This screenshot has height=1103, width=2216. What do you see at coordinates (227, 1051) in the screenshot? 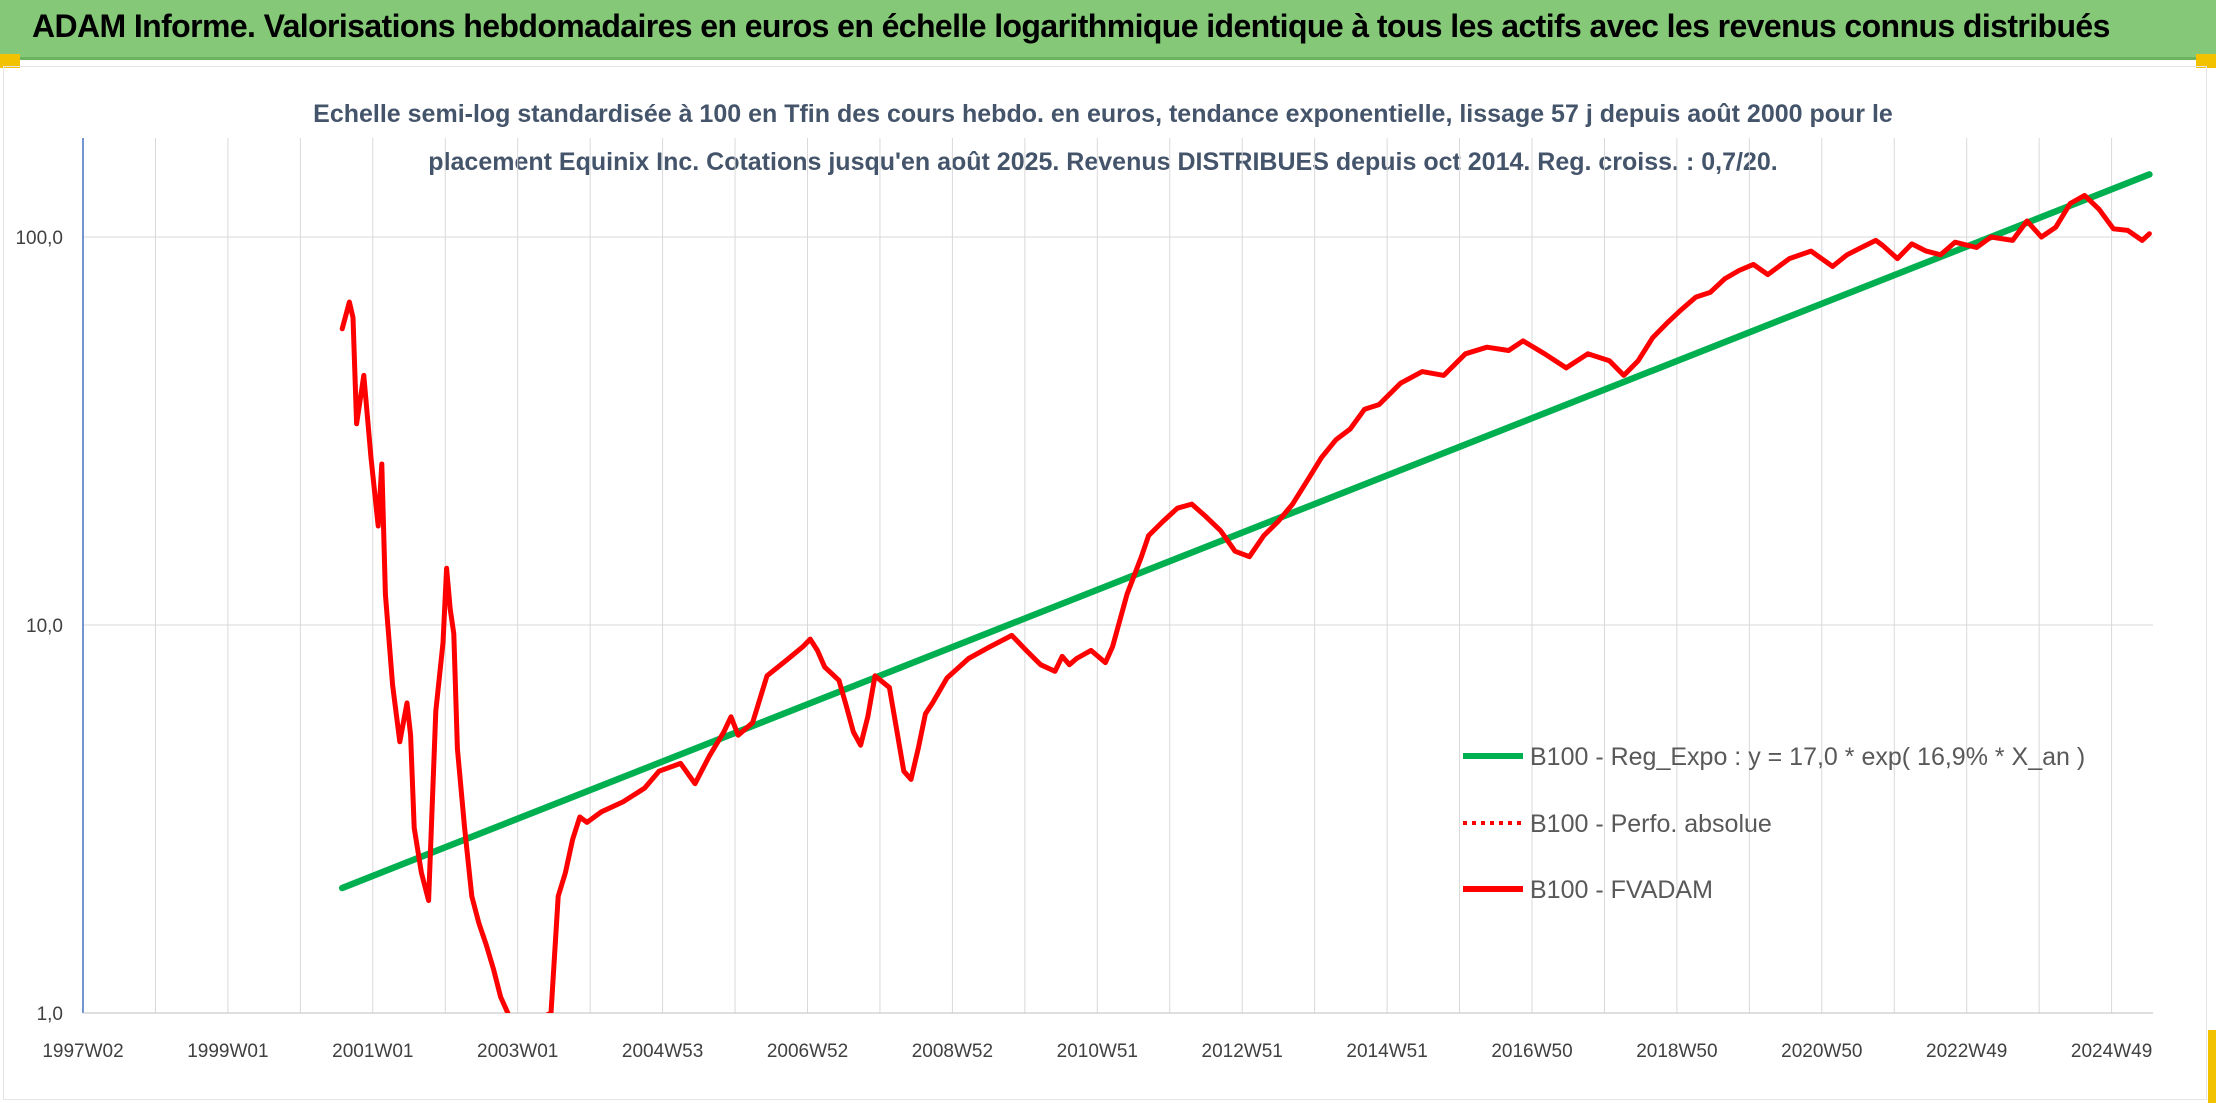
I see `x-tick-label: 1999W01` at bounding box center [227, 1051].